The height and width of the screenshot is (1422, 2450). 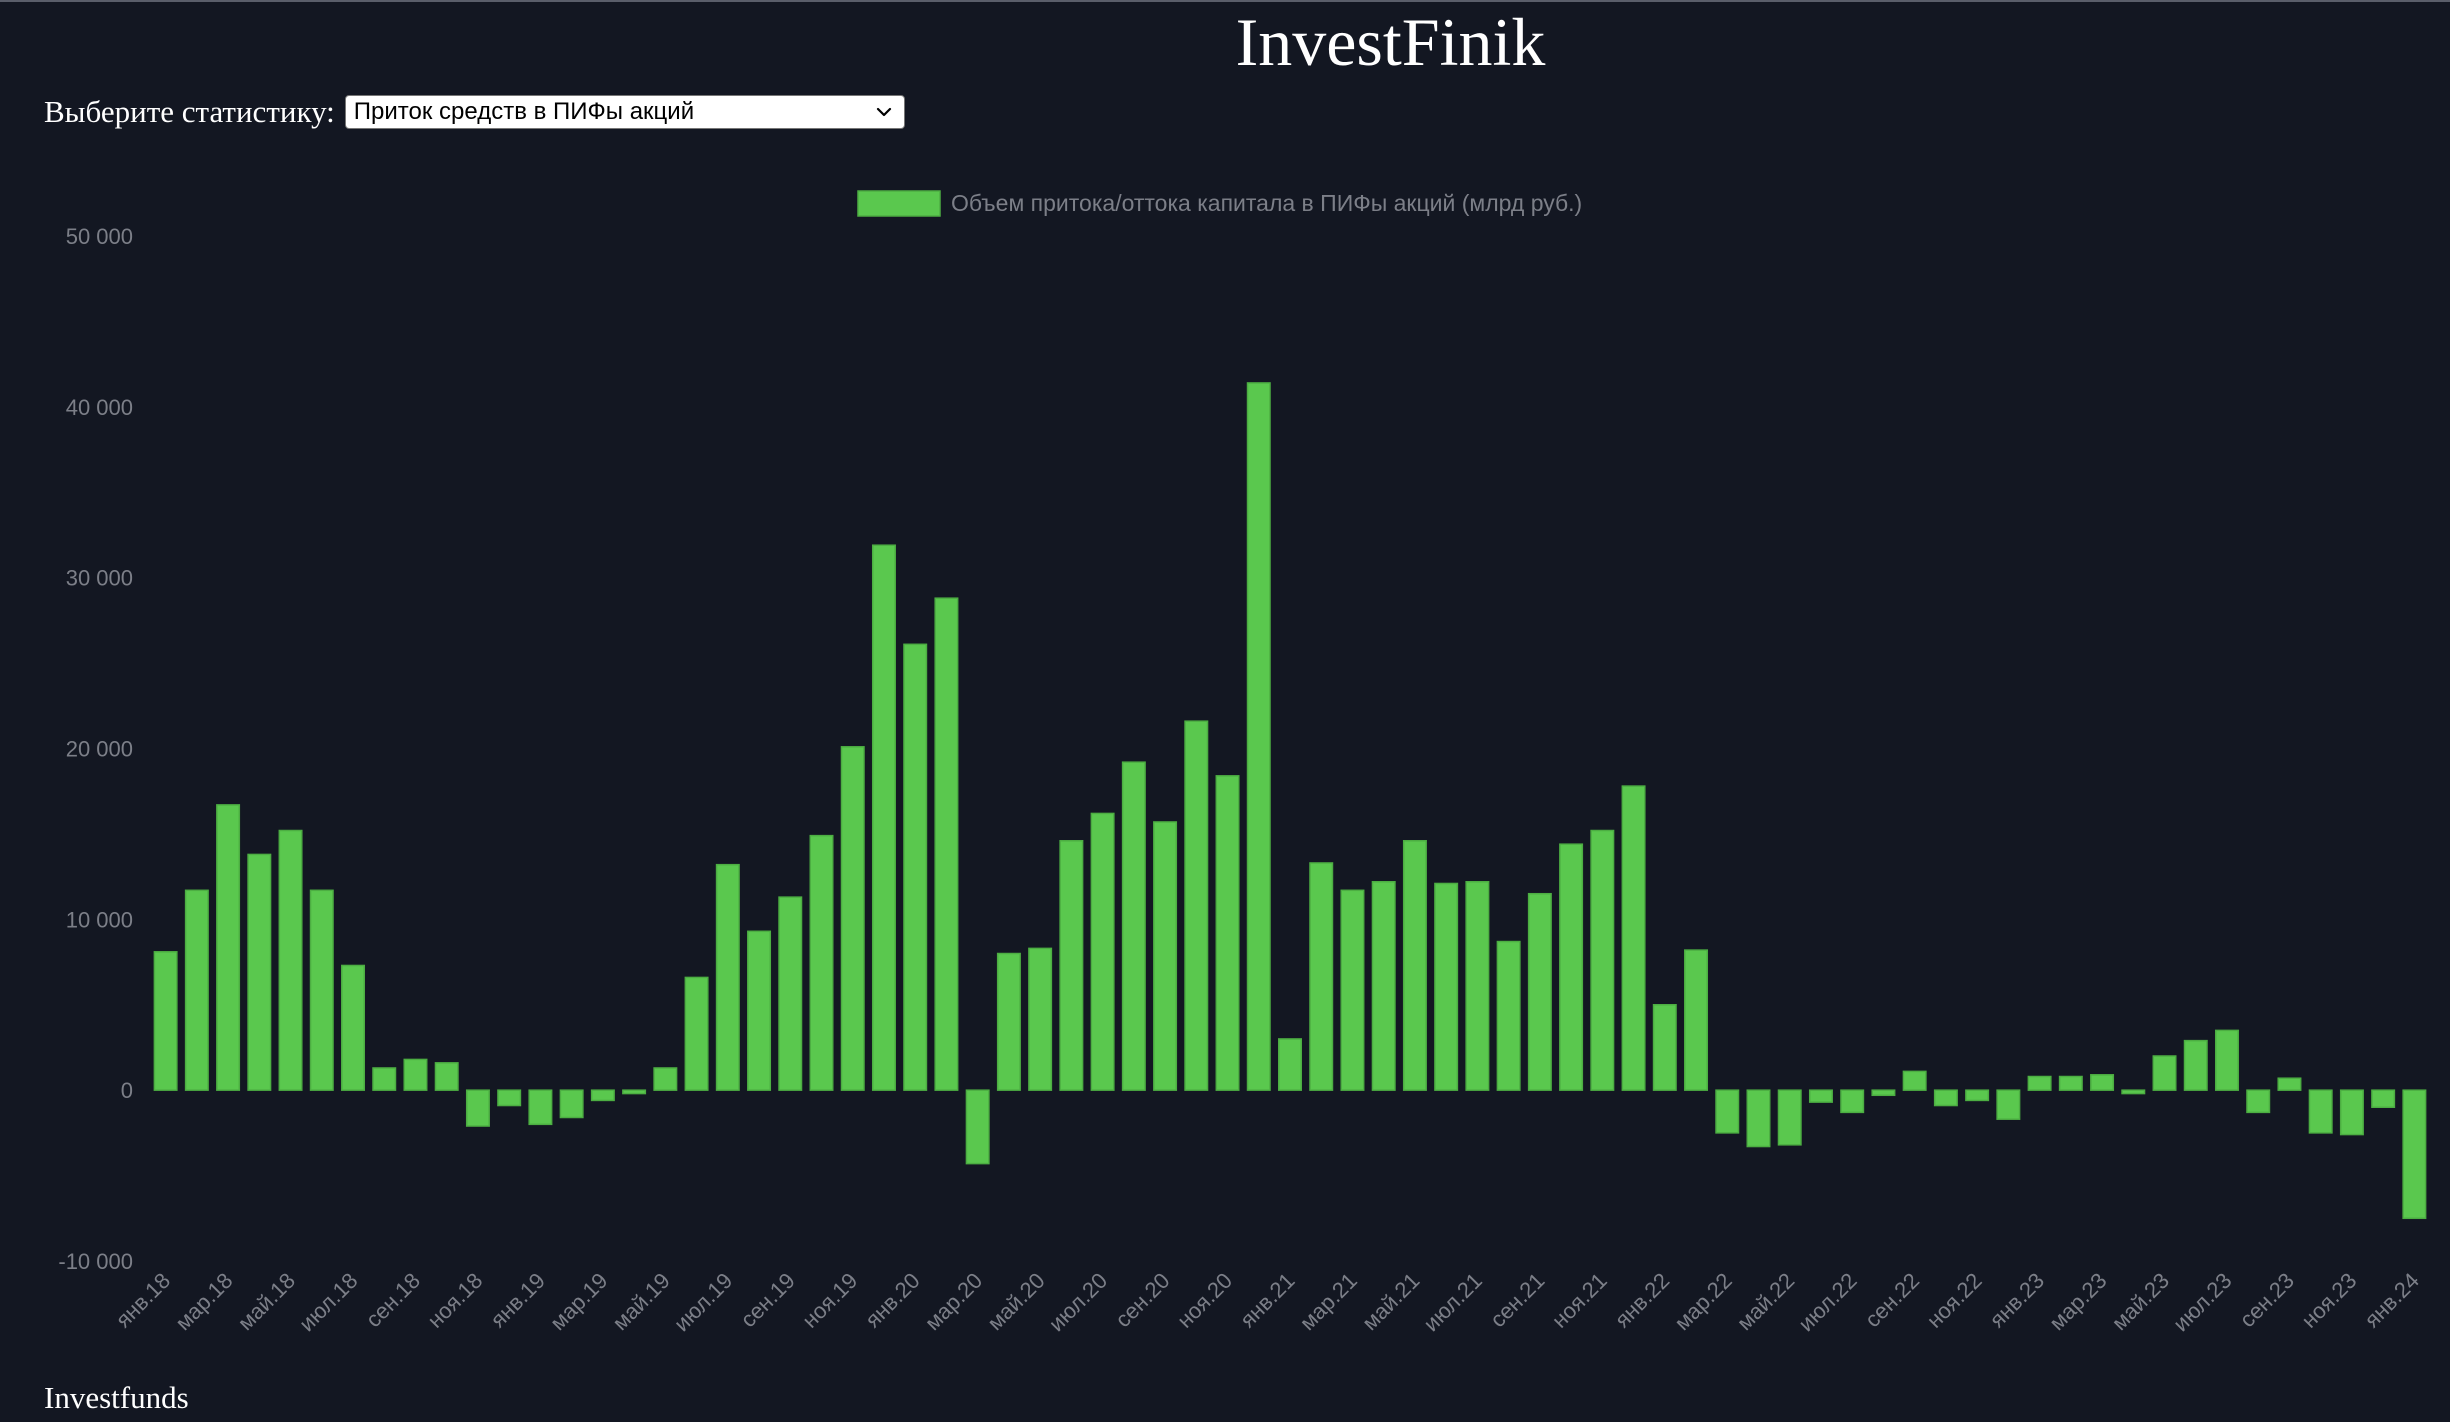 What do you see at coordinates (953, 1301) in the screenshot?
I see `x-tick-label: мар.20` at bounding box center [953, 1301].